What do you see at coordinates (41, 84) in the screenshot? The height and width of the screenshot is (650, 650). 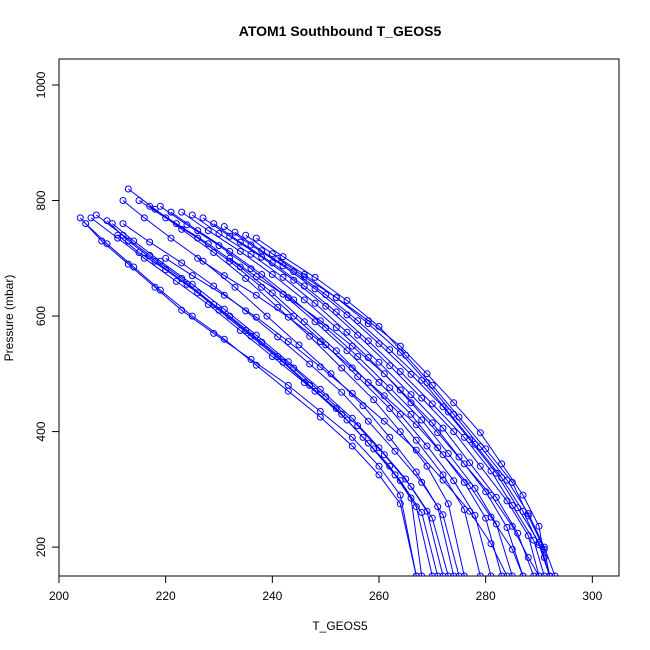 I see `y-tick-label: 1000` at bounding box center [41, 84].